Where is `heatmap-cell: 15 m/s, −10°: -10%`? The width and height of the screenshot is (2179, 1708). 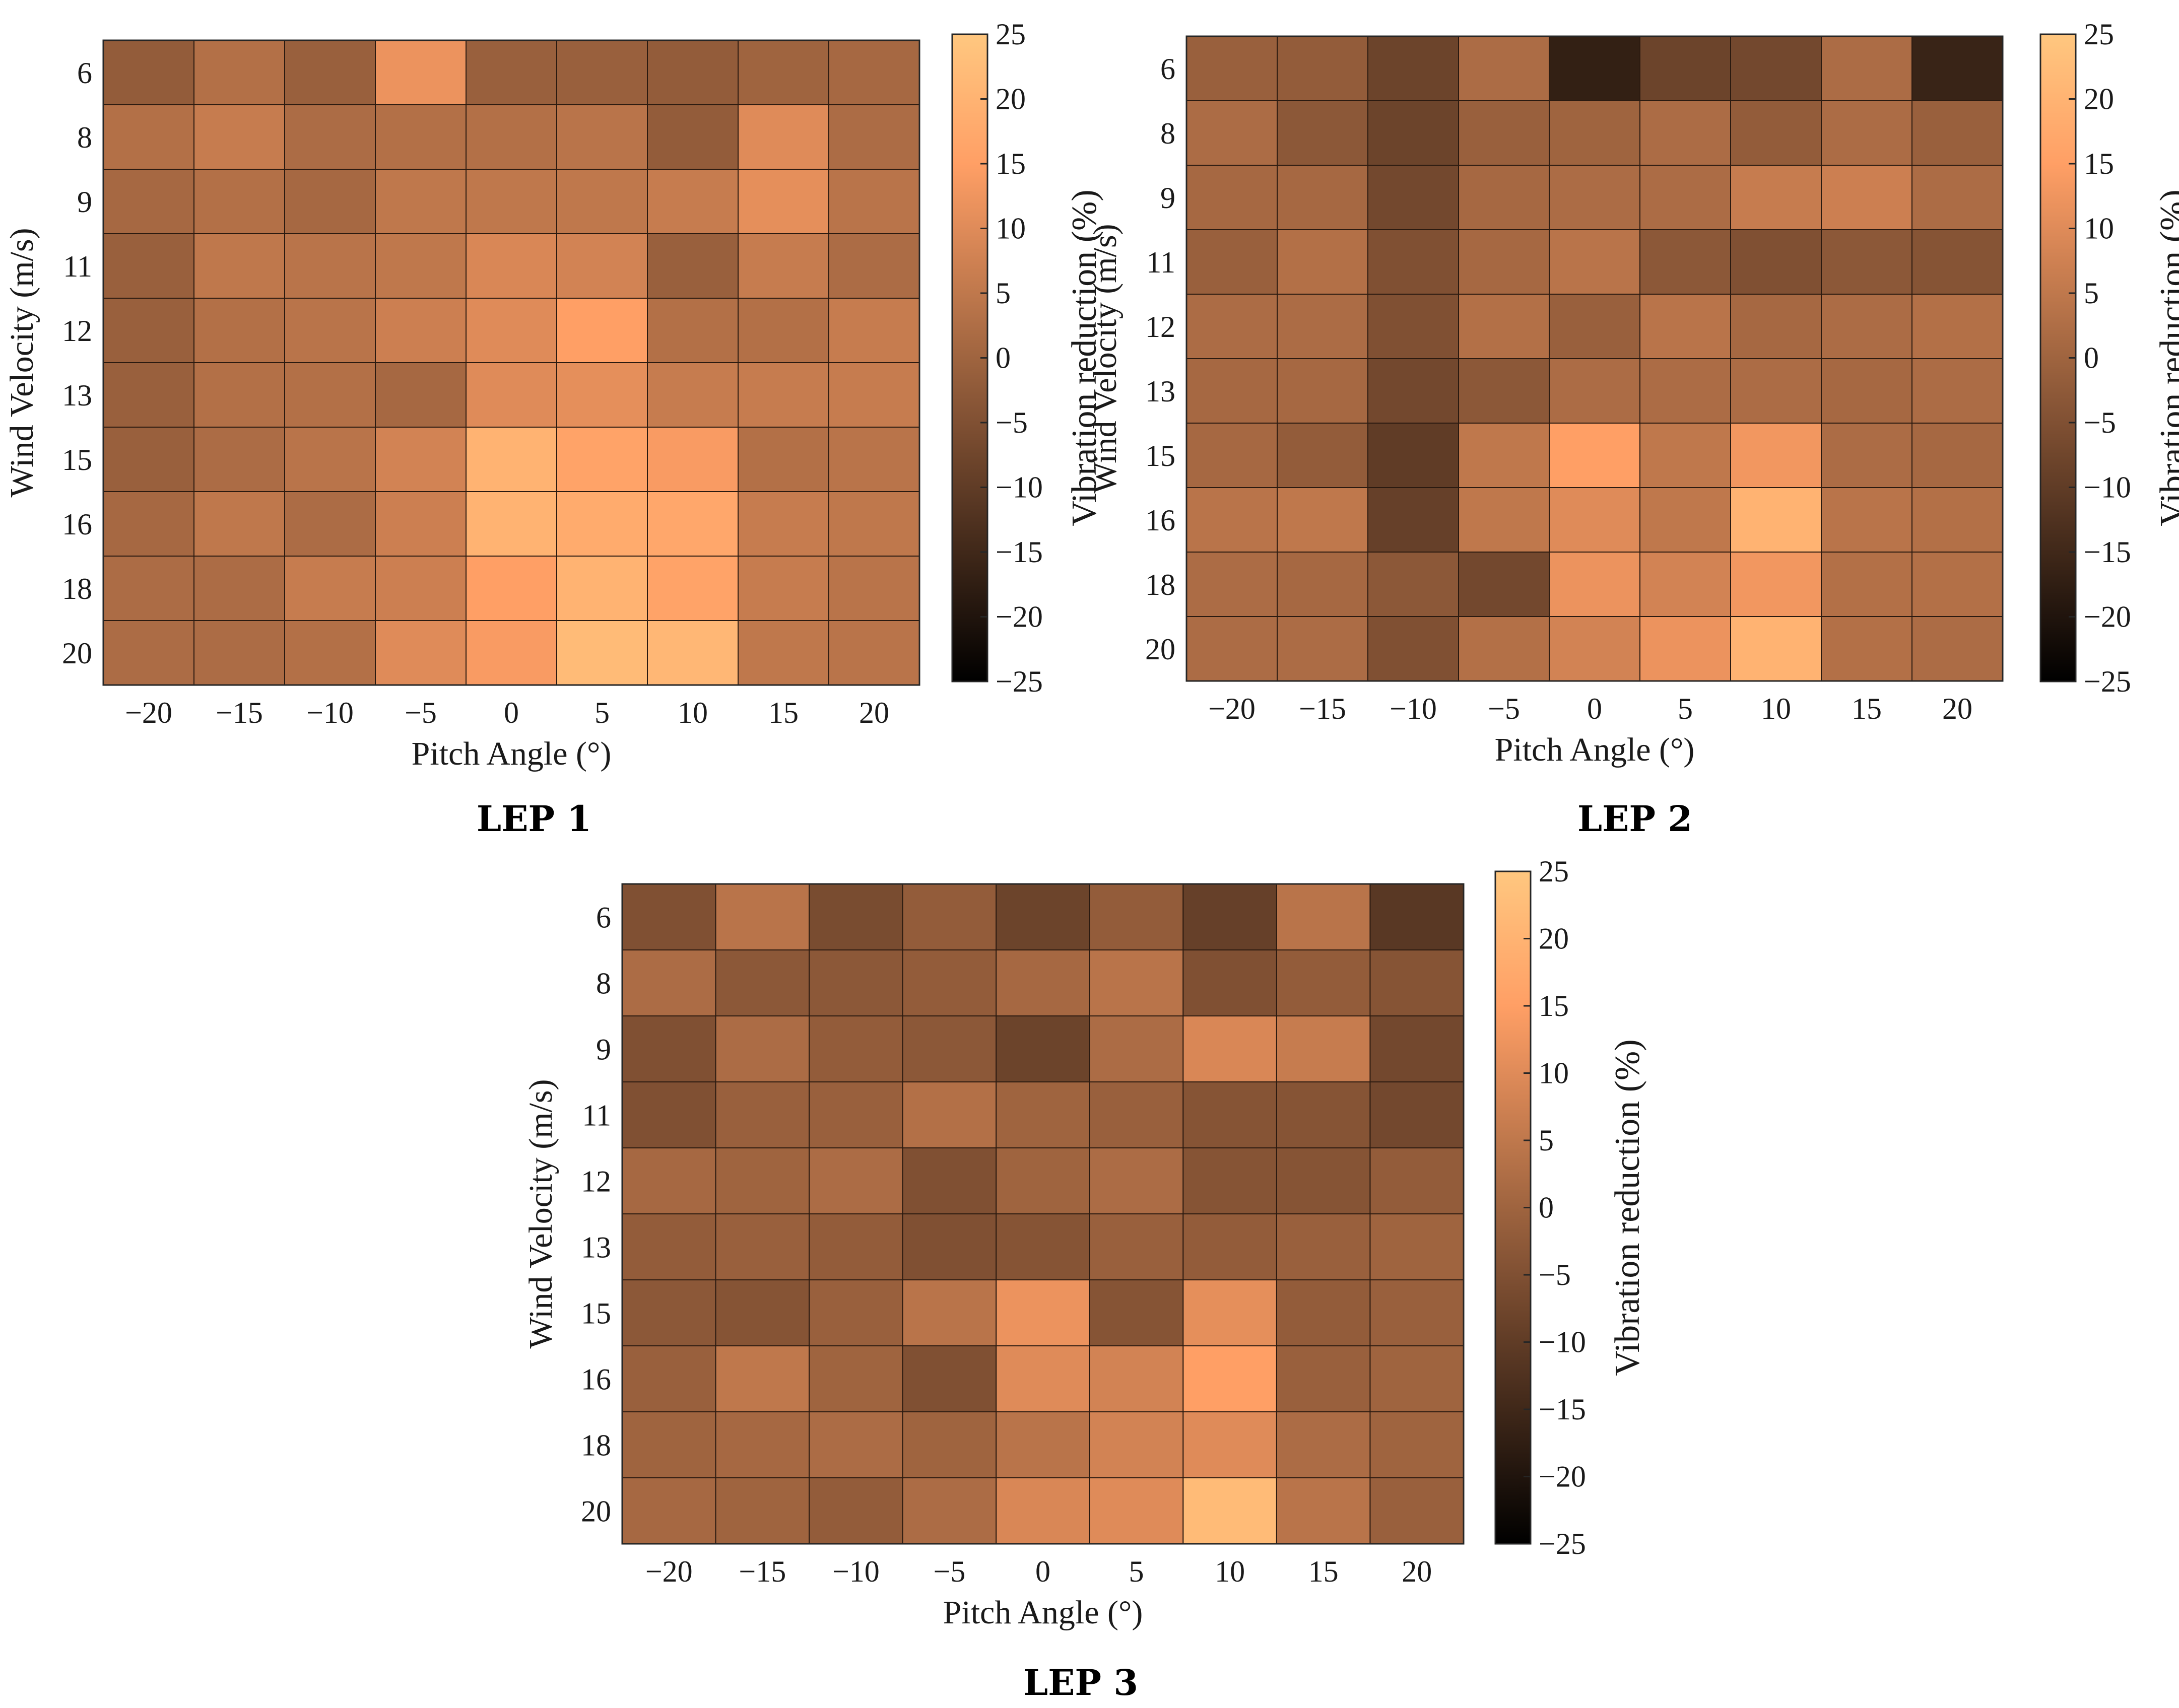
heatmap-cell: 15 m/s, −10°: -10% is located at coordinates (1413, 455).